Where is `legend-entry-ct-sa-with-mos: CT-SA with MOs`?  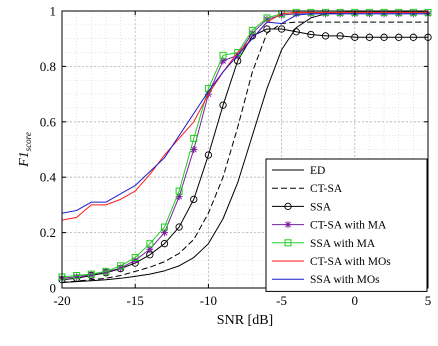 legend-entry-ct-sa-with-mos: CT-SA with MOs is located at coordinates (331, 262).